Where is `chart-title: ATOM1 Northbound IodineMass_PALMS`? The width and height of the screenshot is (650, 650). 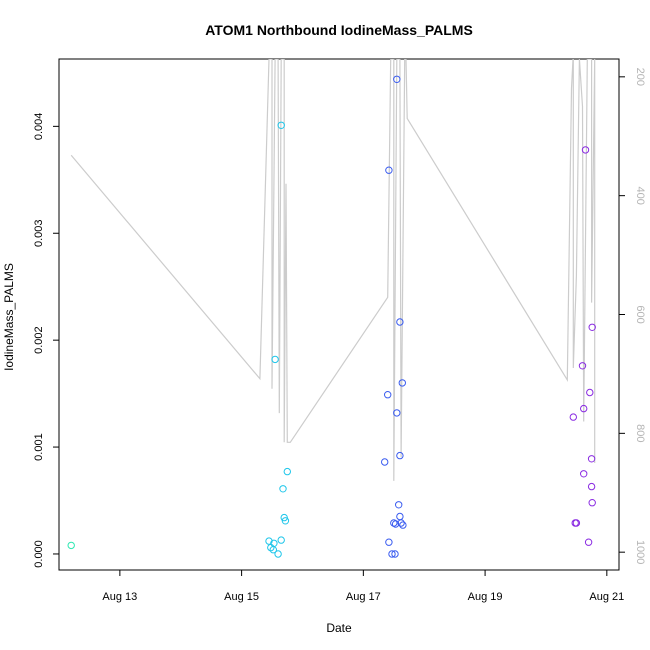
chart-title: ATOM1 Northbound IodineMass_PALMS is located at coordinates (339, 30).